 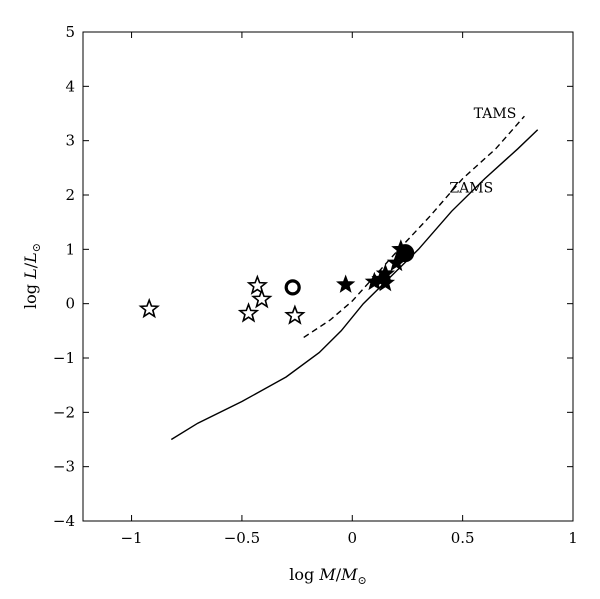 What do you see at coordinates (70, 304) in the screenshot?
I see `y-tick-label: 0` at bounding box center [70, 304].